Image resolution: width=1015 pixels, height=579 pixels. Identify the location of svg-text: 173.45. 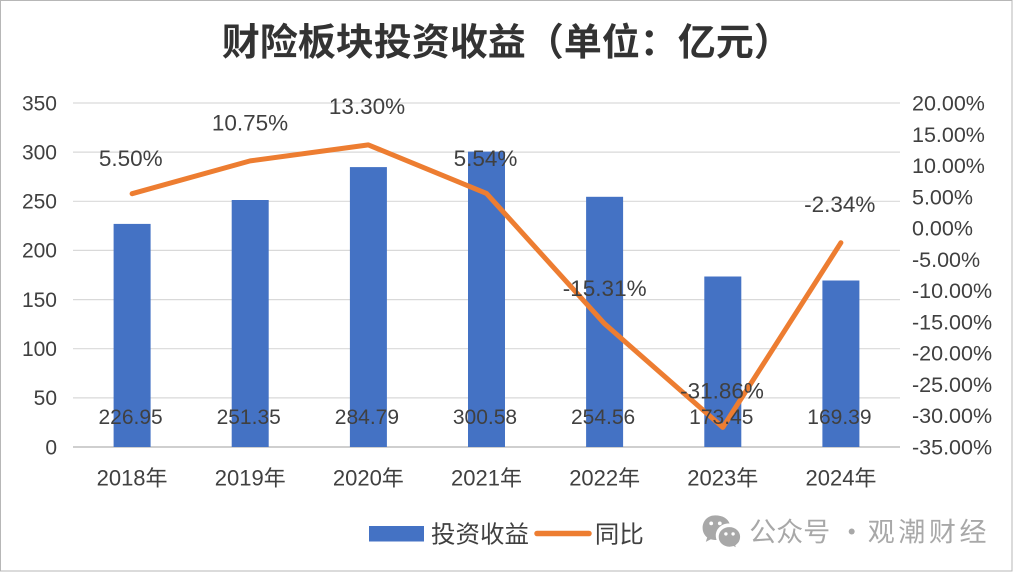
(721, 417).